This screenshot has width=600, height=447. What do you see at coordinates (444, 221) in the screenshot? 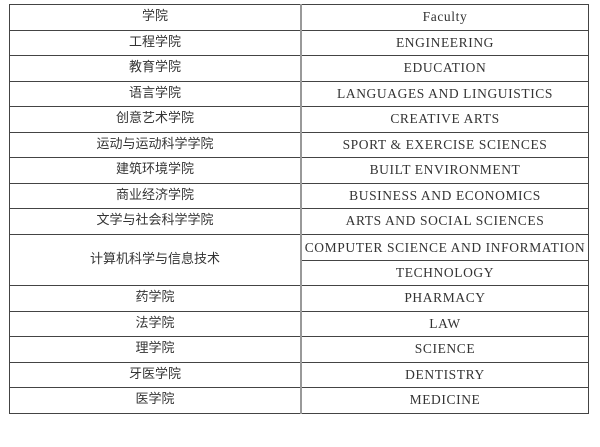
I see `faculty-cell: ARTS AND SOCIAL SCIENCES` at bounding box center [444, 221].